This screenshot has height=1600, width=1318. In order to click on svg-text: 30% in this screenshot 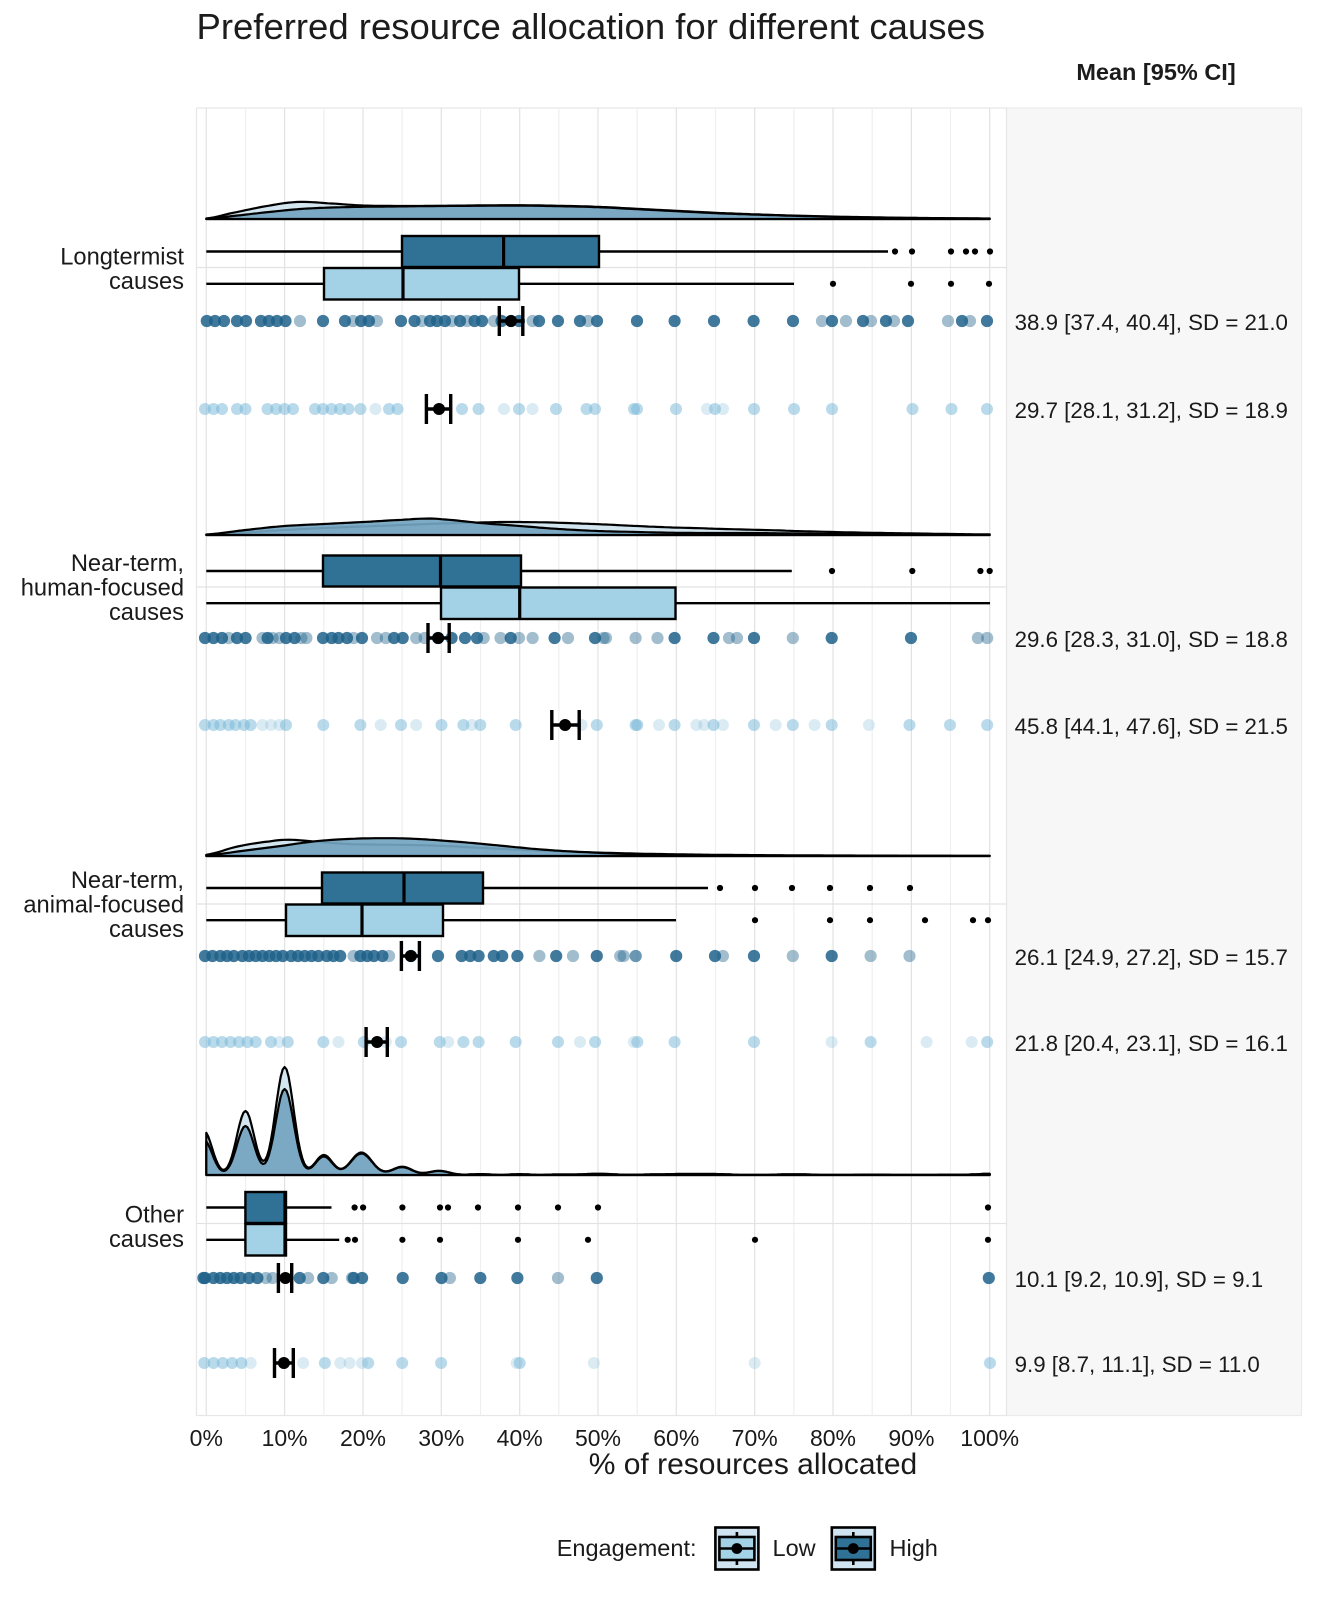, I will do `click(441, 1438)`.